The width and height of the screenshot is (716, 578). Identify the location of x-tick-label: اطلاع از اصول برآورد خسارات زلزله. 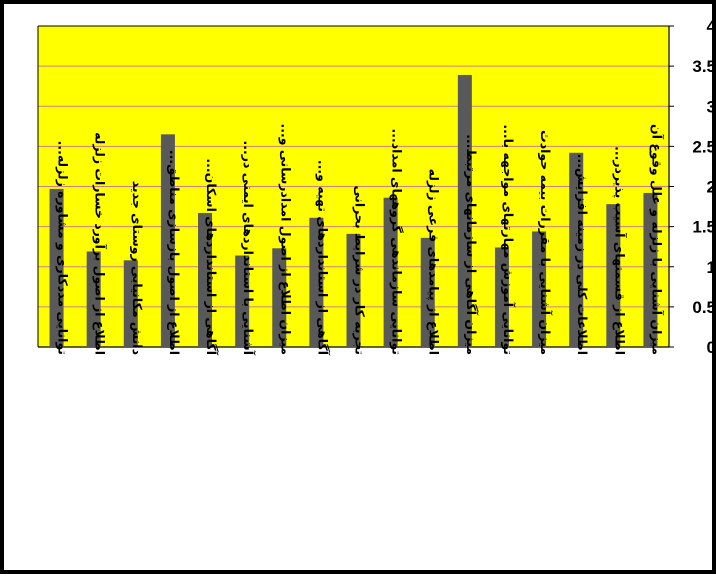
(100, 243).